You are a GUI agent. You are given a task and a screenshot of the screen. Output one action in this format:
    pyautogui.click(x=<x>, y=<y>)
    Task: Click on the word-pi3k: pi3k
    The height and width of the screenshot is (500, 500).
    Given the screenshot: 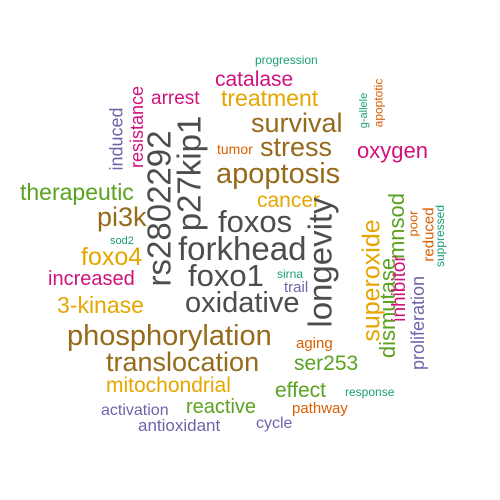 What is the action you would take?
    pyautogui.click(x=122, y=217)
    